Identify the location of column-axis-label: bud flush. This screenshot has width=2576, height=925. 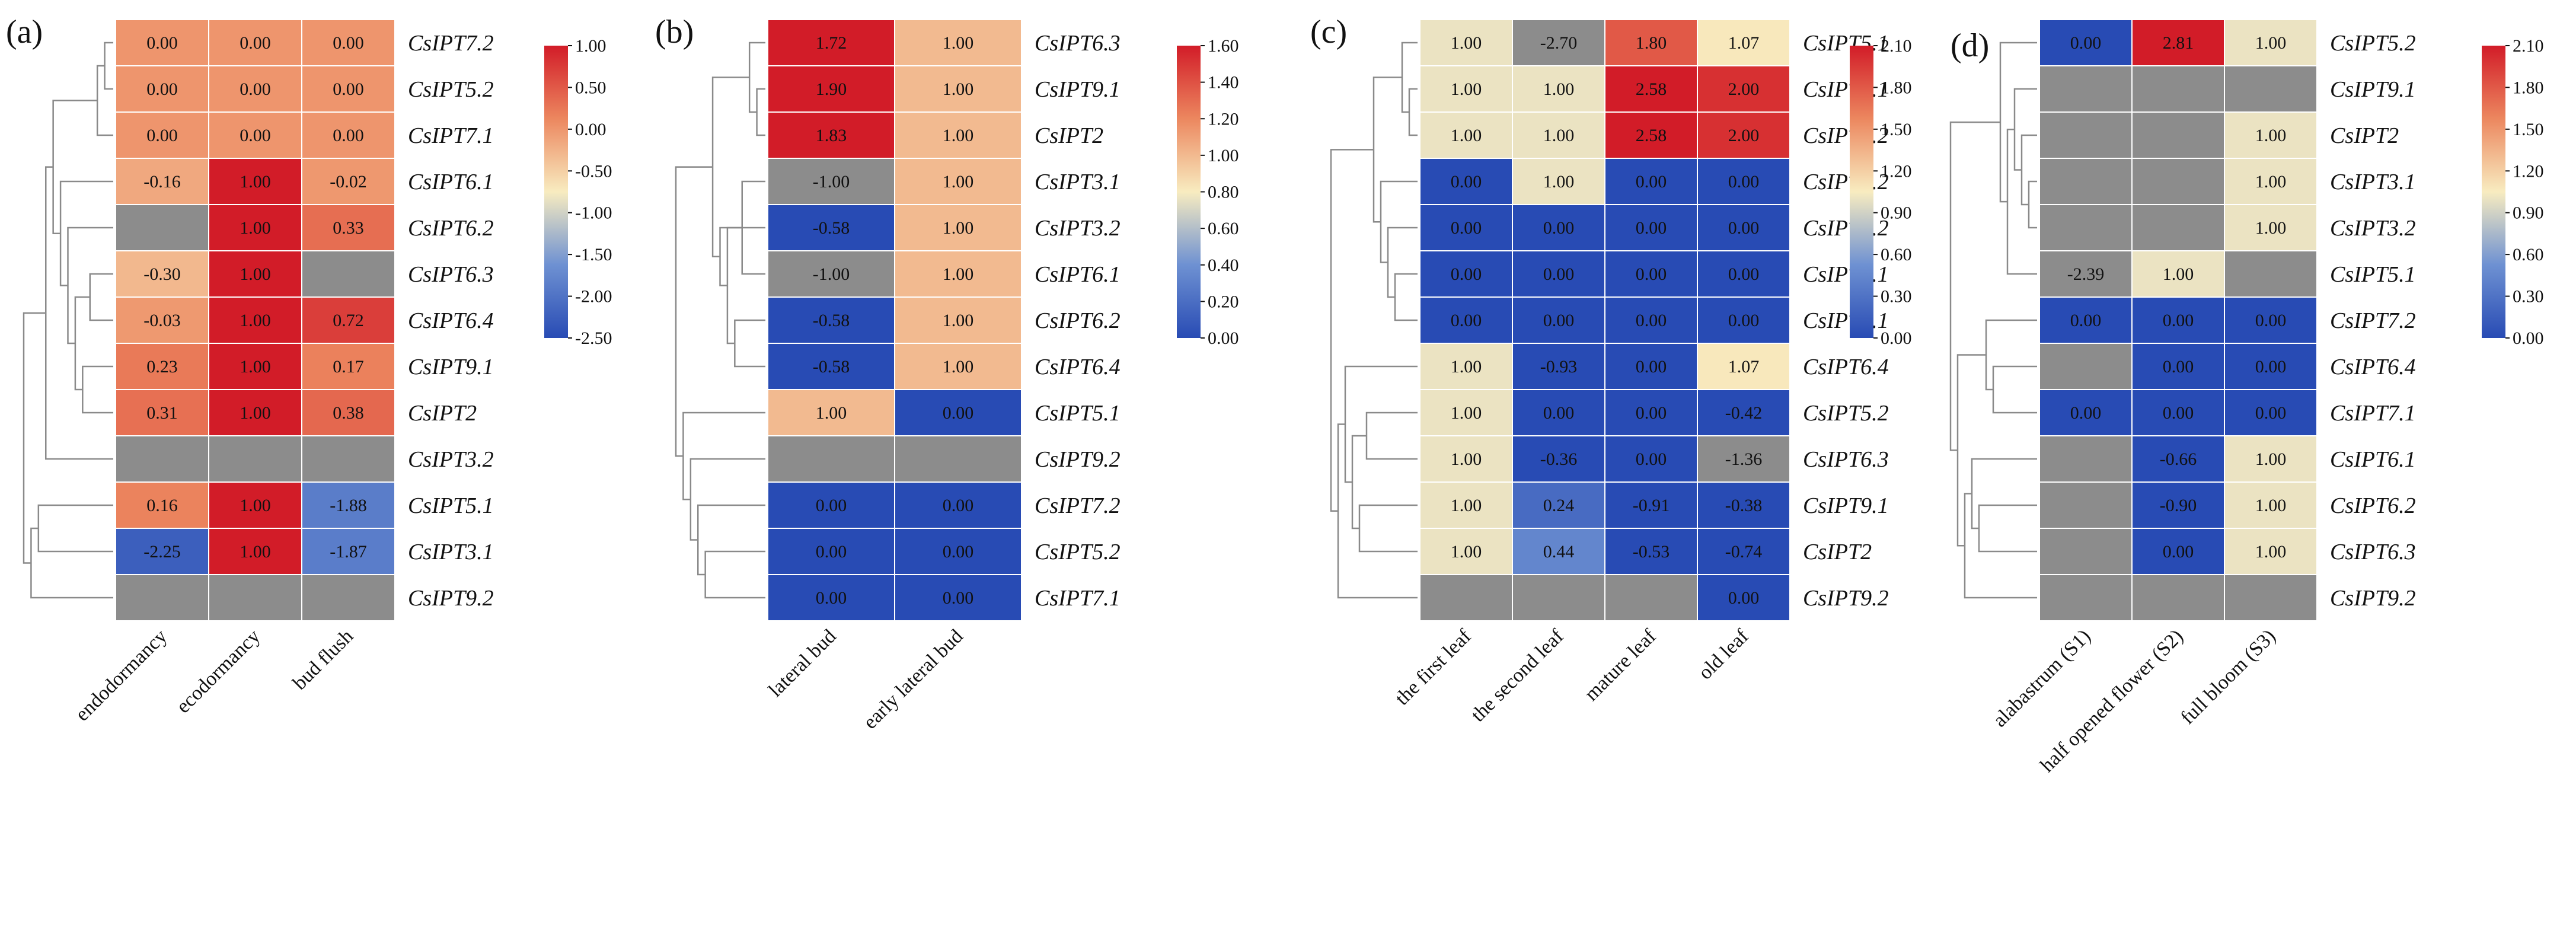
(323, 659).